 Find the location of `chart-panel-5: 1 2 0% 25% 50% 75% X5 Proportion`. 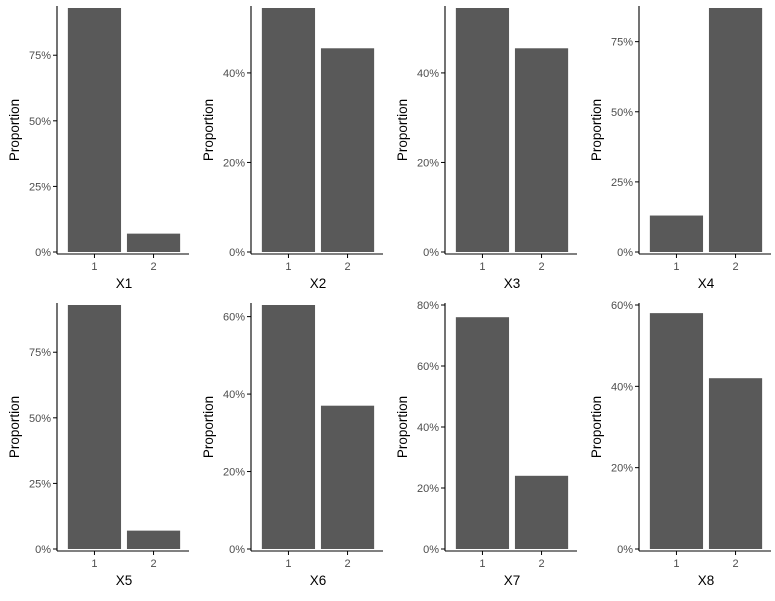

chart-panel-5: 1 2 0% 25% 50% 75% X5 Proportion is located at coordinates (98, 445).